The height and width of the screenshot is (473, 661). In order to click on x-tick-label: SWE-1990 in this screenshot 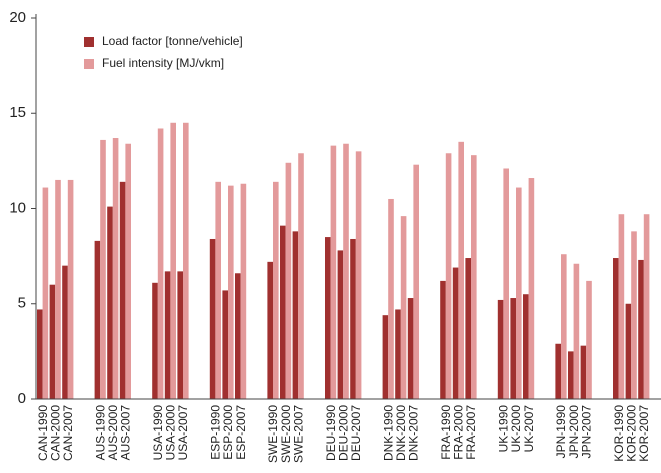, I will do `click(273, 434)`.